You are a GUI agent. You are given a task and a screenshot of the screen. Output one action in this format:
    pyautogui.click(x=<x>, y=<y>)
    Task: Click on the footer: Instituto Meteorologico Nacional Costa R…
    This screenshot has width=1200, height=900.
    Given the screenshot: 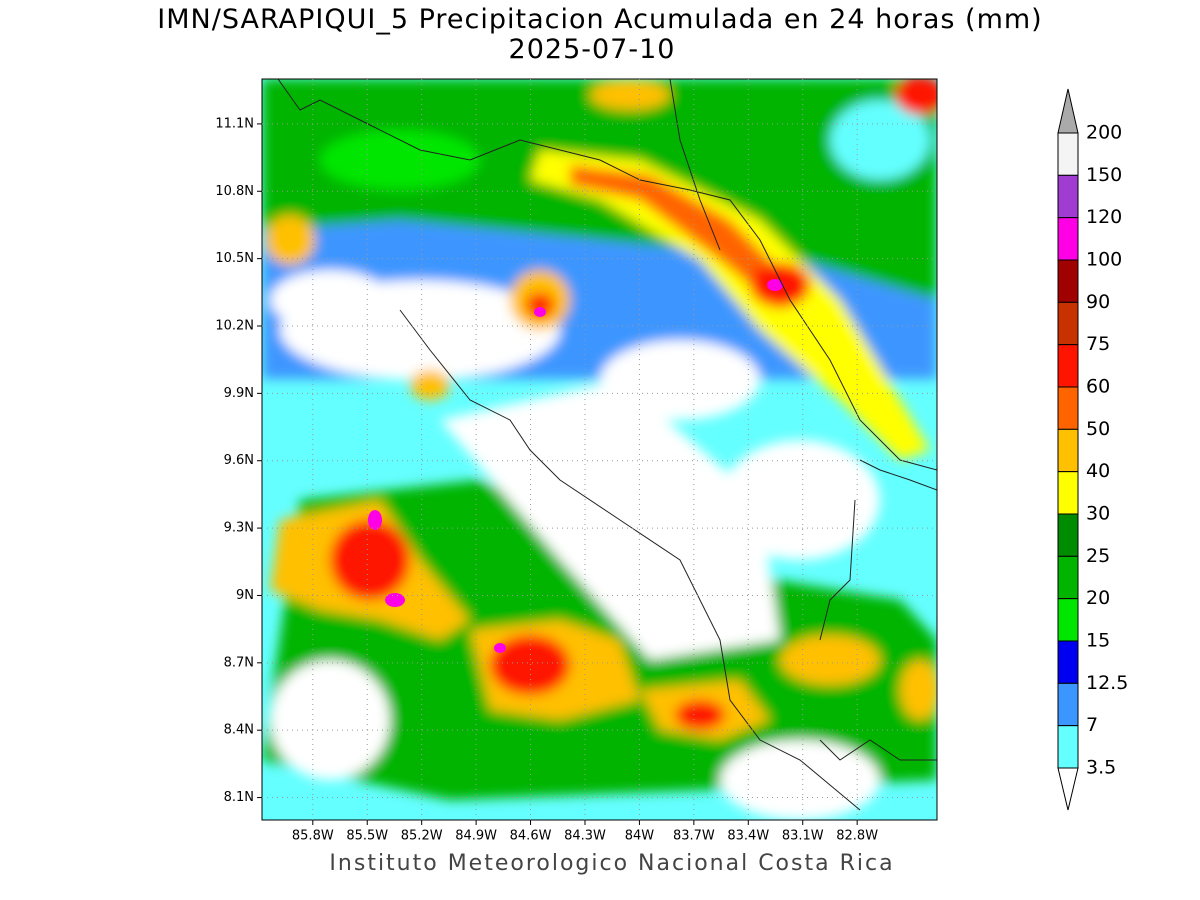 What is the action you would take?
    pyautogui.click(x=611, y=863)
    